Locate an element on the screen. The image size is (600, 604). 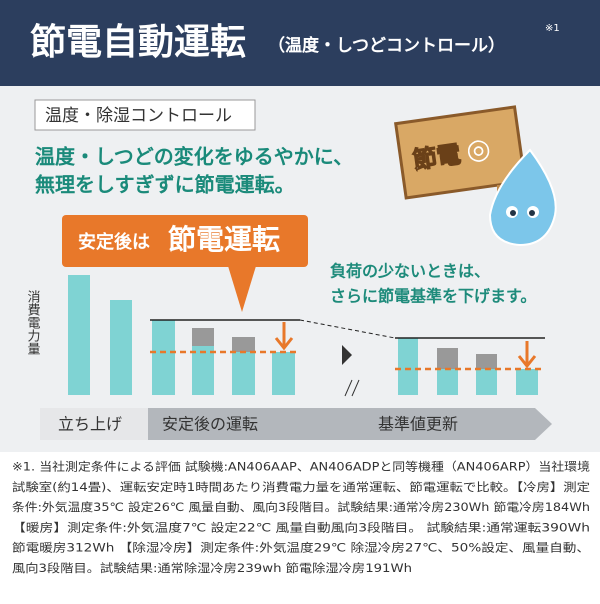
phase-label: 安定後の運転 is located at coordinates (210, 424).